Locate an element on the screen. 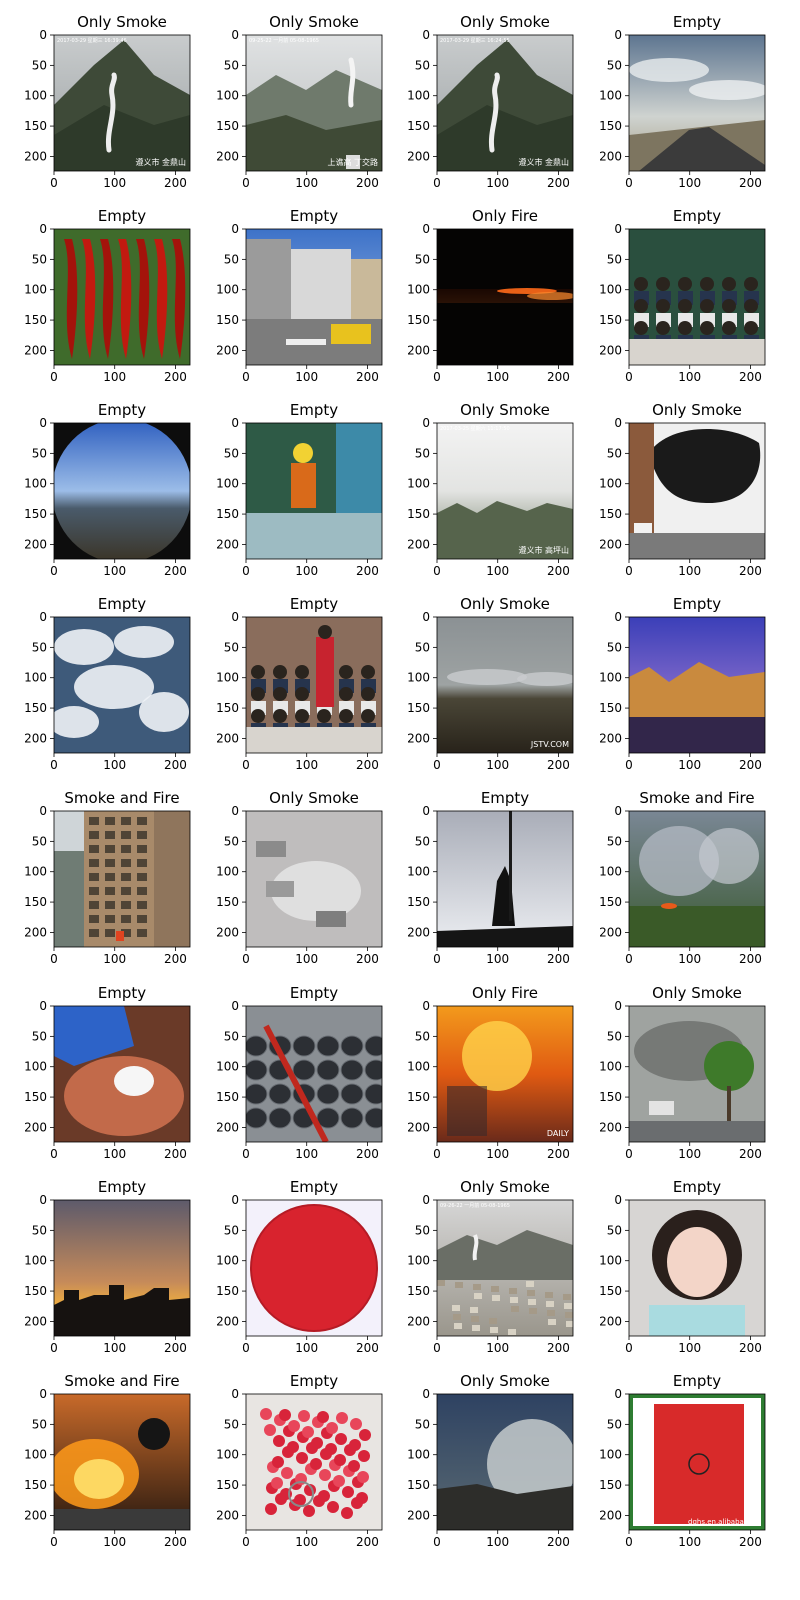 The image size is (800, 1600). panel-image-clouds-aerial is located at coordinates (122, 685).